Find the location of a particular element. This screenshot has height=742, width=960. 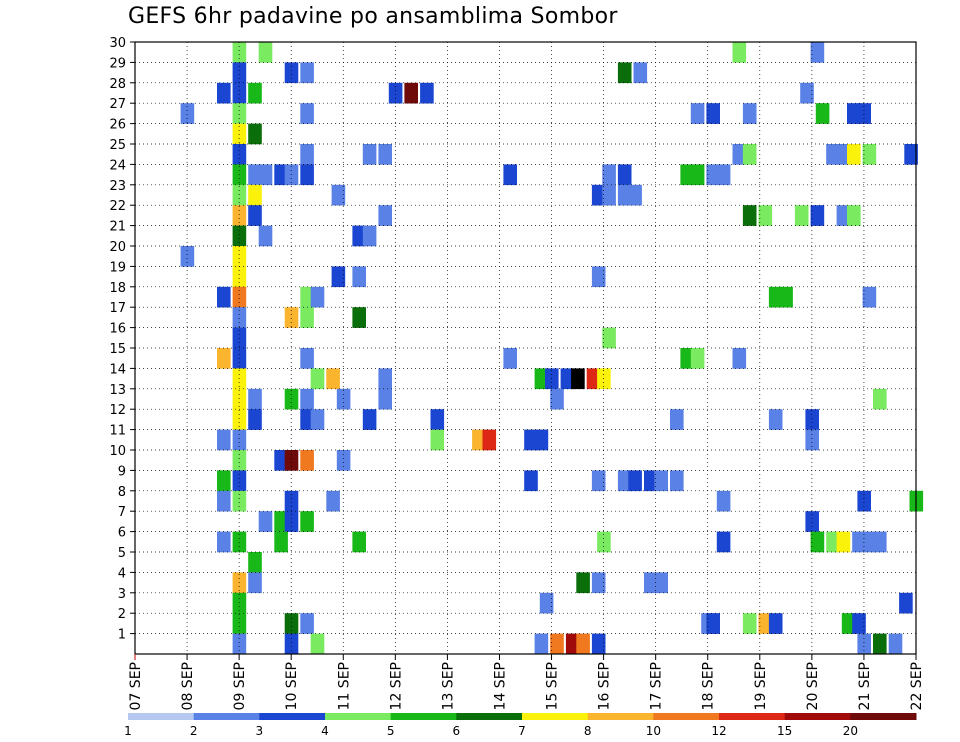

y-tick-label: 17 is located at coordinates (117, 308).